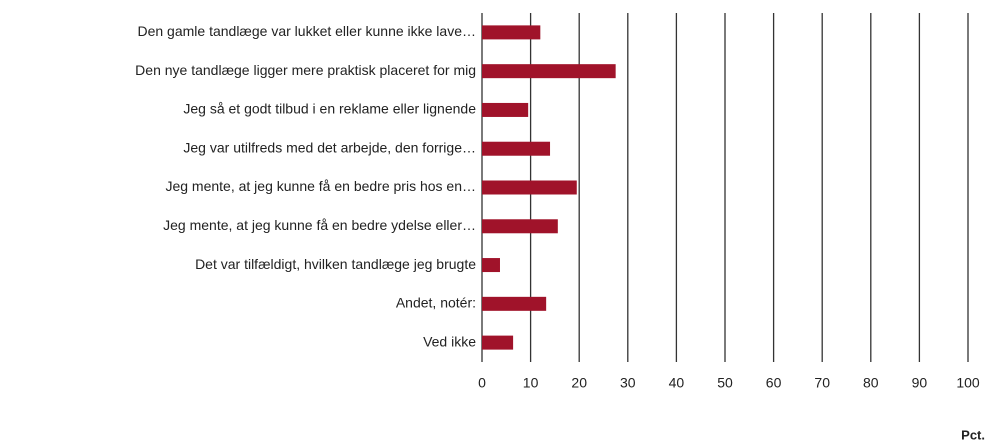 The width and height of the screenshot is (1001, 446). Describe the element at coordinates (774, 383) in the screenshot. I see `x-tick-label: 60` at that location.